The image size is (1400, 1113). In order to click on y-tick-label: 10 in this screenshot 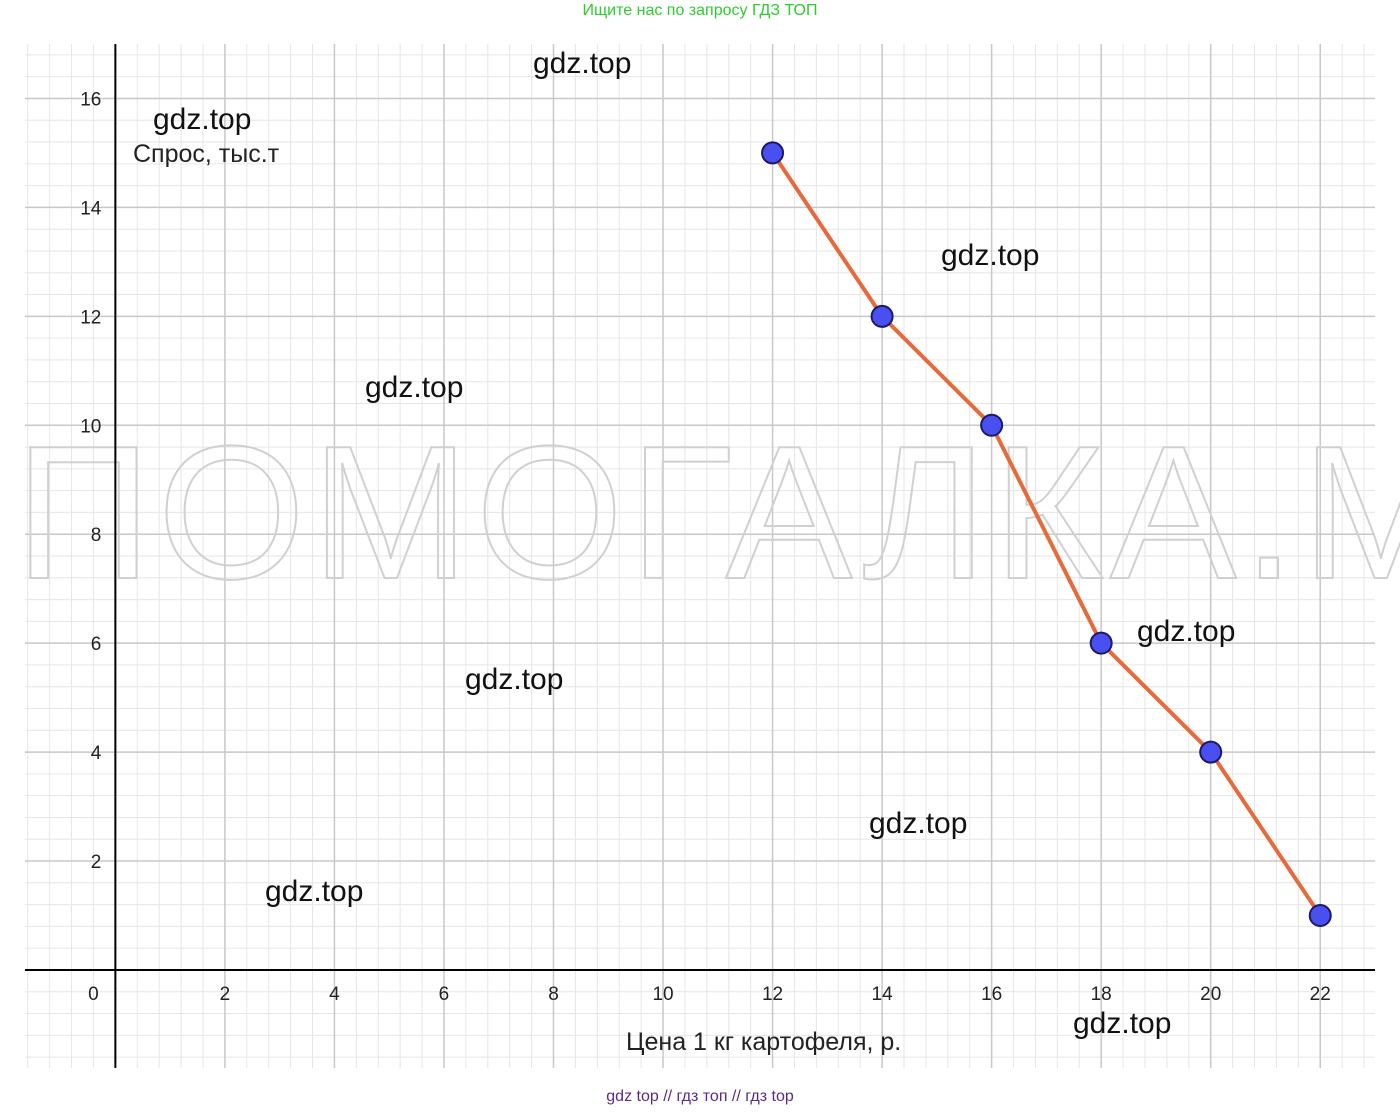, I will do `click(90, 426)`.